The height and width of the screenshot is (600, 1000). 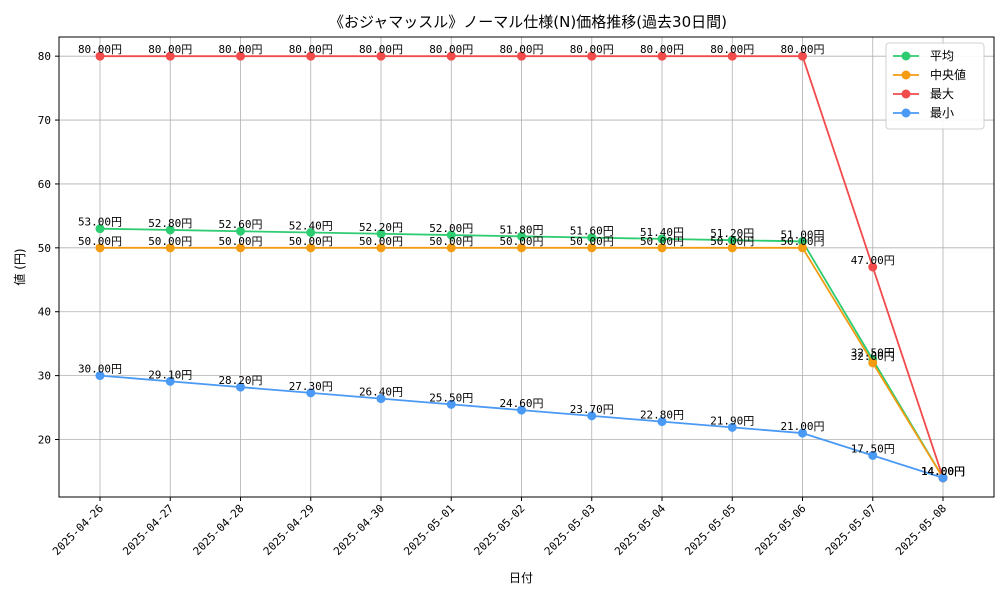 I want to click on y-tick-label: 80, so click(x=44, y=56).